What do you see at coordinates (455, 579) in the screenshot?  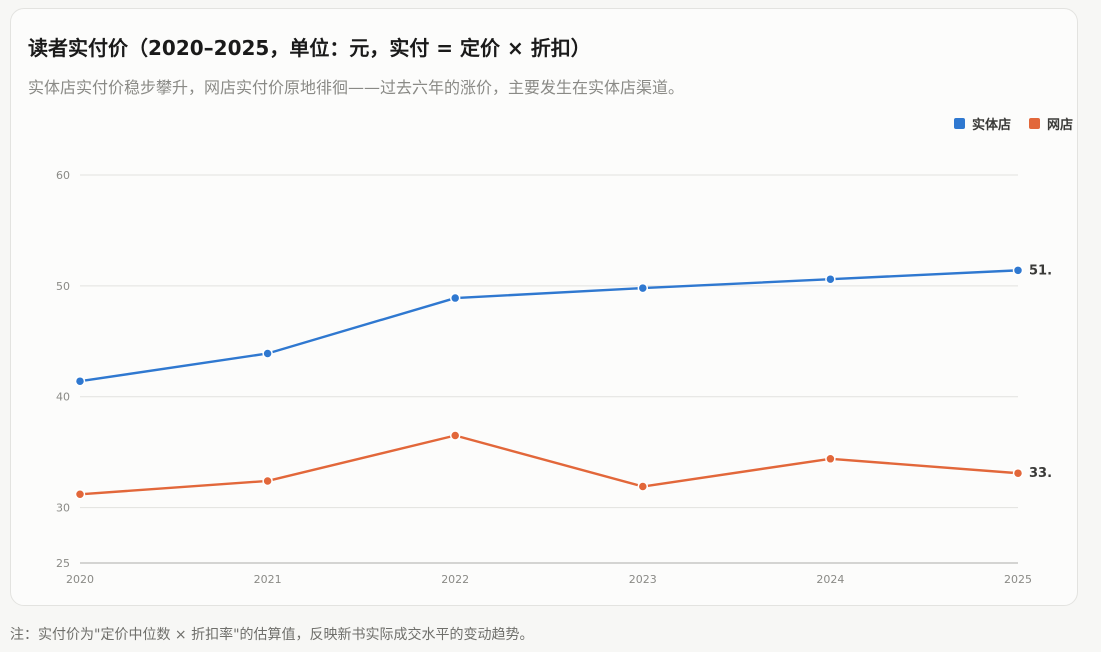 I see `x-tick-label: 2022` at bounding box center [455, 579].